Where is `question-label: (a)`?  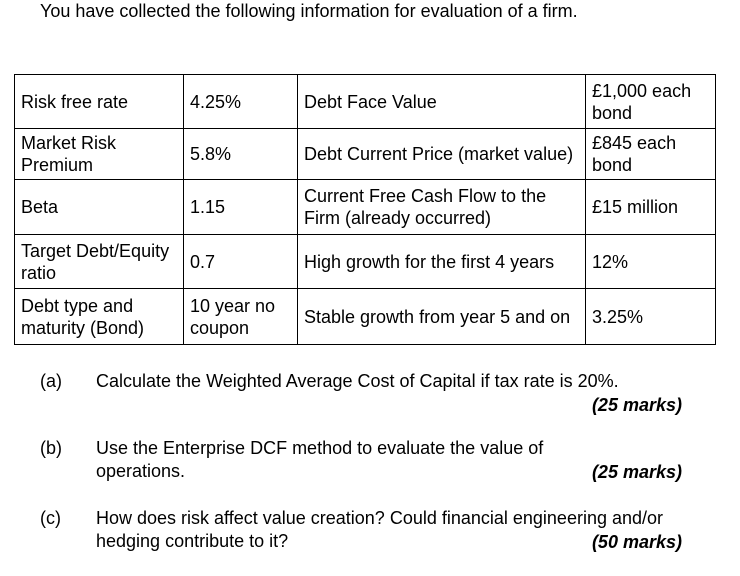
question-label: (a) is located at coordinates (51, 381).